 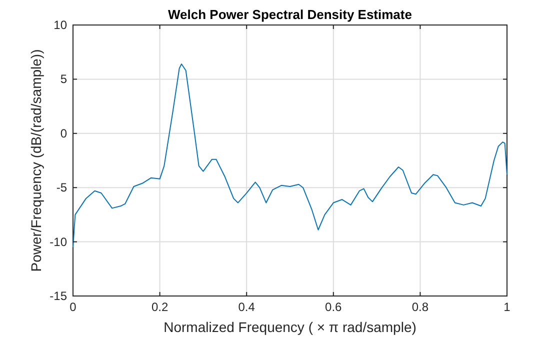 What do you see at coordinates (64, 79) in the screenshot?
I see `y-tick-label: 5` at bounding box center [64, 79].